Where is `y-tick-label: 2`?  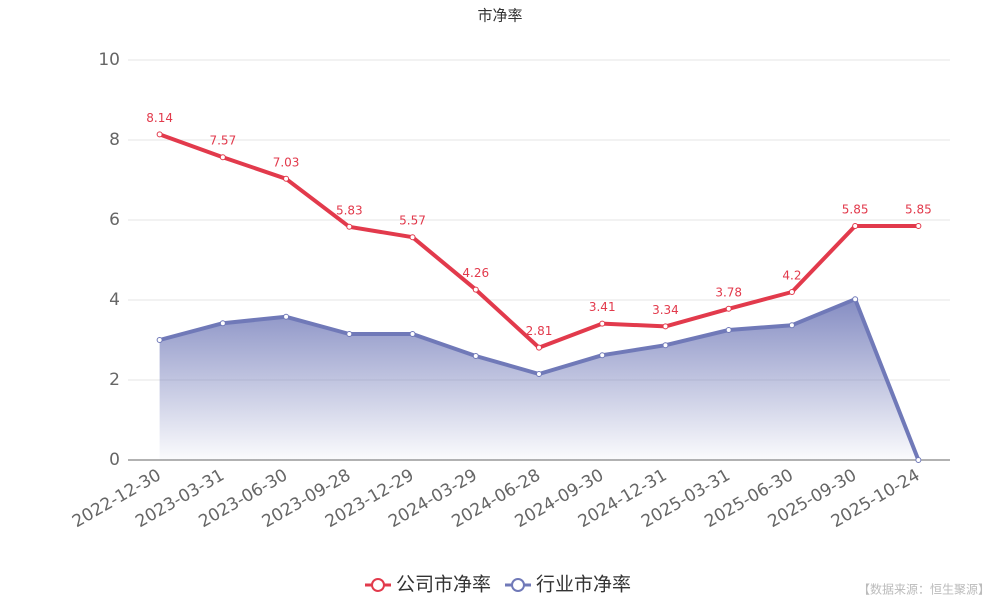 y-tick-label: 2 is located at coordinates (114, 380).